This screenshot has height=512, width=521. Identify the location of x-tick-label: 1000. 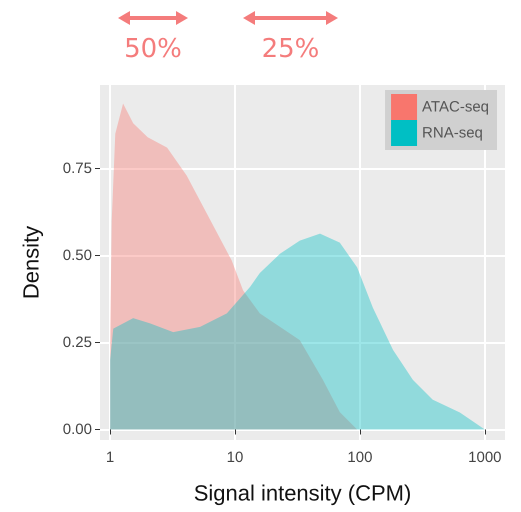
(485, 457).